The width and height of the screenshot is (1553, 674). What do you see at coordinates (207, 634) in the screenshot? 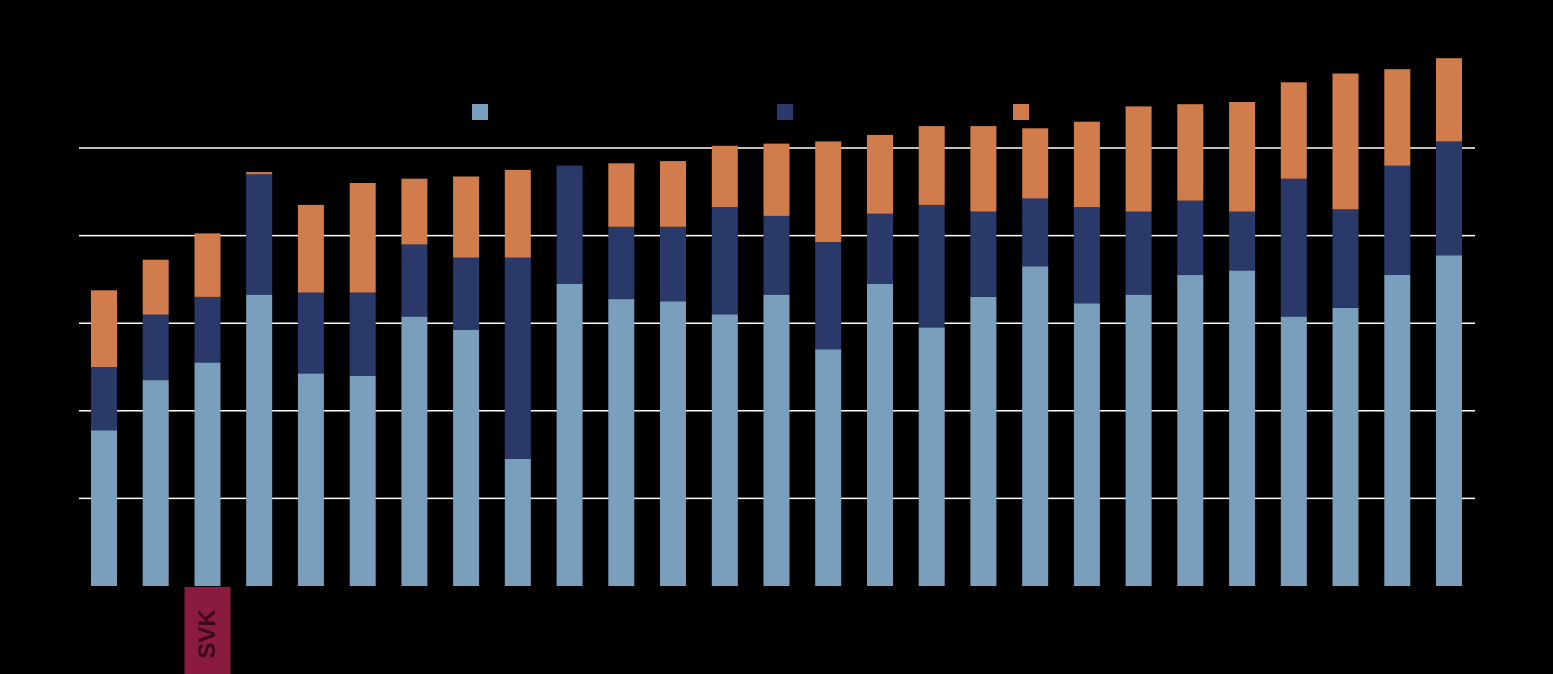
I see `x-tick-label: SVK` at bounding box center [207, 634].